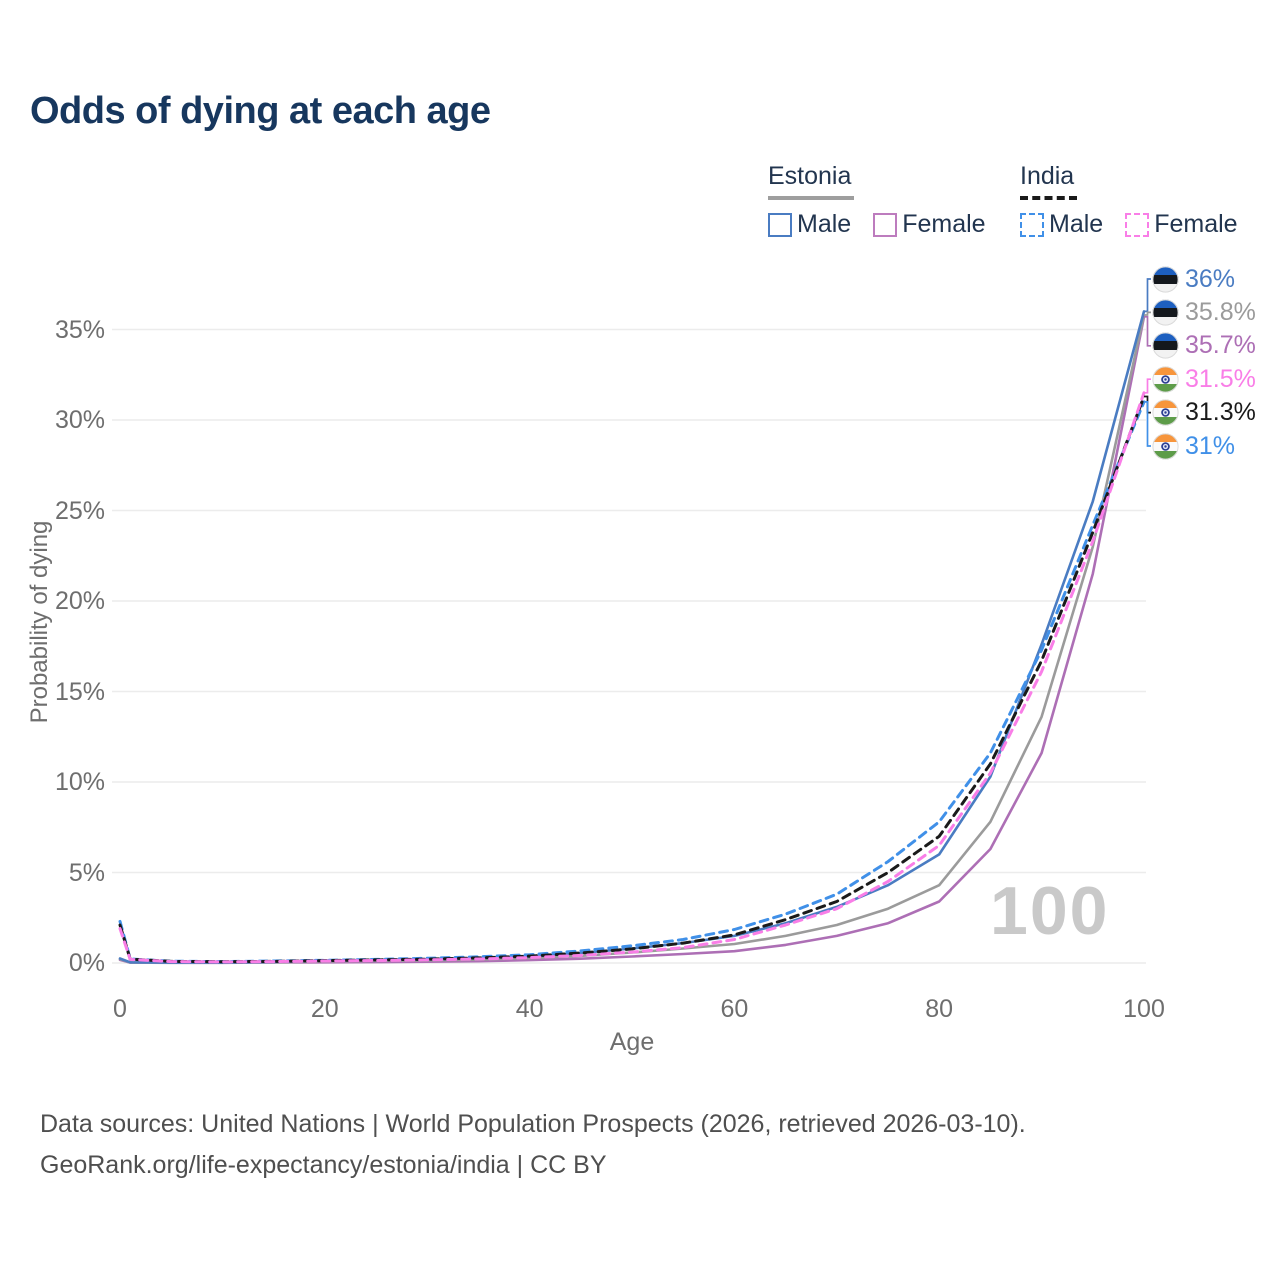 This screenshot has height=1280, width=1280. Describe the element at coordinates (632, 1042) in the screenshot. I see `x-axis-title: Age` at that location.